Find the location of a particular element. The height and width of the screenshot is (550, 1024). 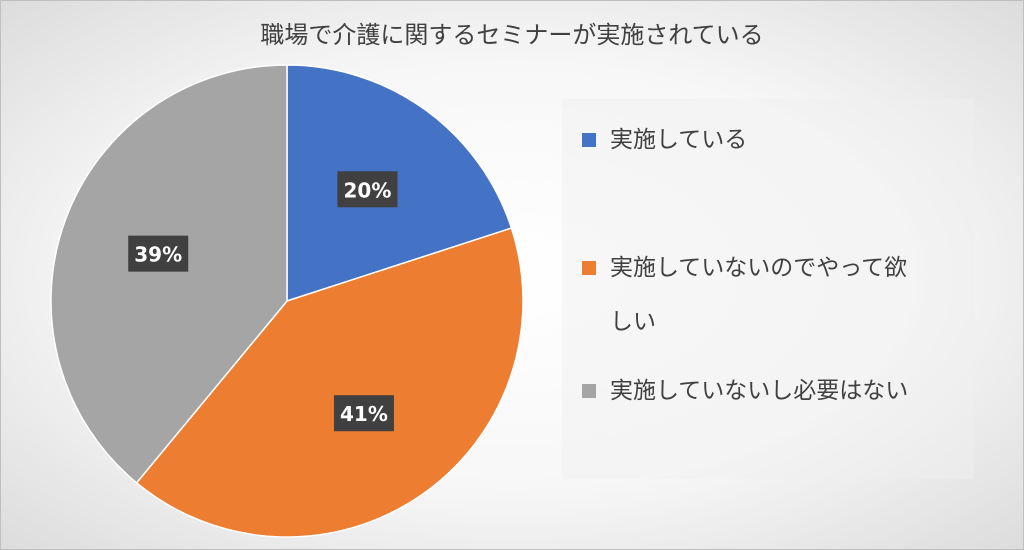

data-label-not-needed-box is located at coordinates (158, 253).